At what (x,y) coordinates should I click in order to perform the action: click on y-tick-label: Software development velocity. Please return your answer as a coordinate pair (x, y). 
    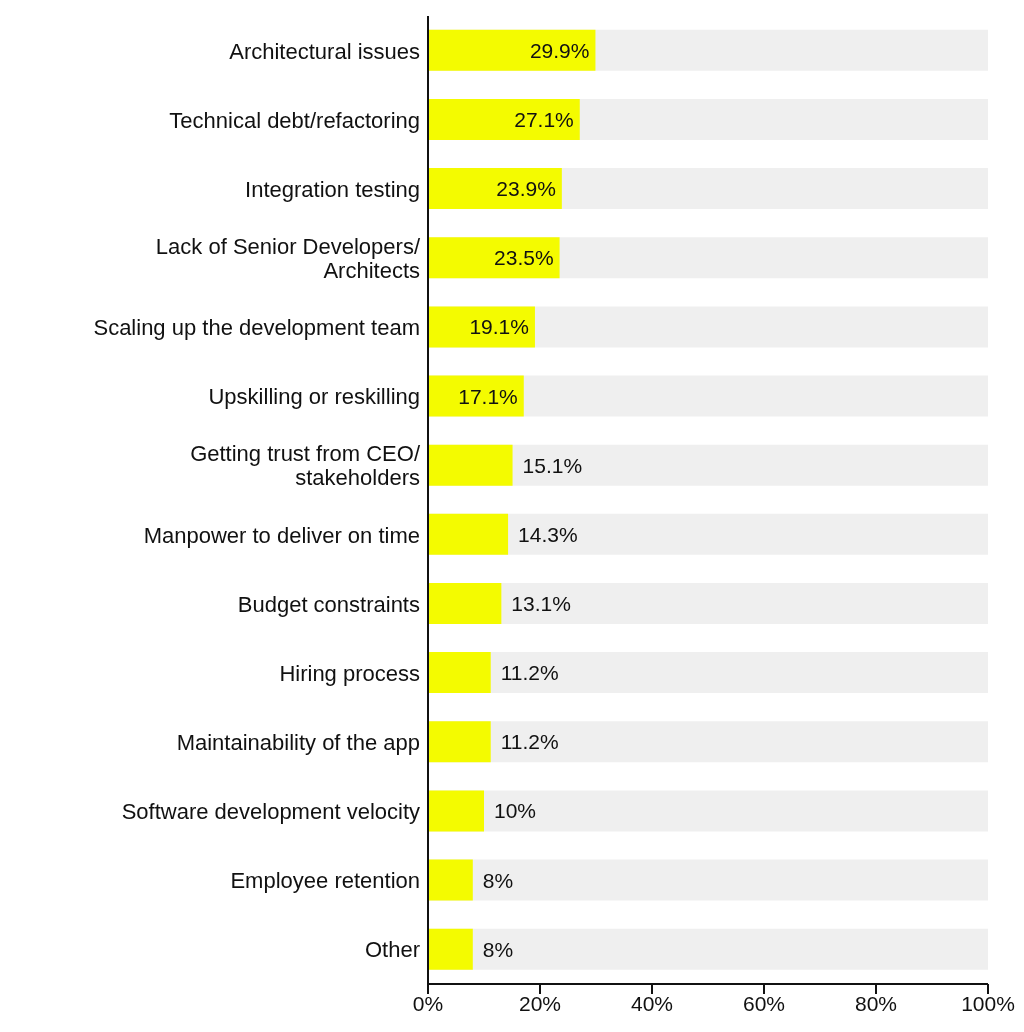
    Looking at the image, I should click on (270, 811).